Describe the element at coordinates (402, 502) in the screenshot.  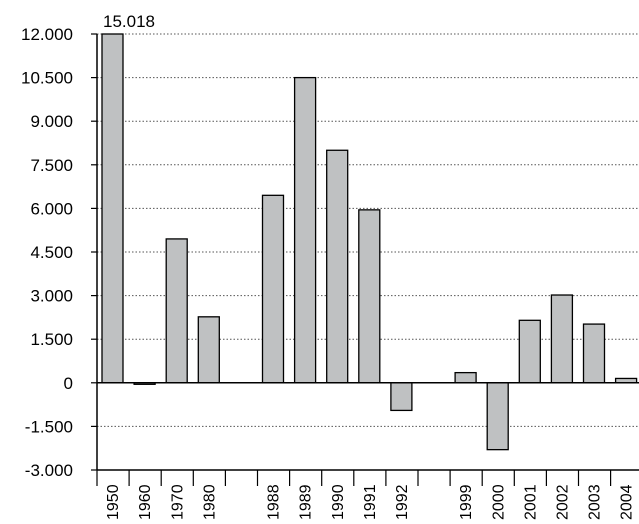
I see `x-tick-label: 1992` at that location.